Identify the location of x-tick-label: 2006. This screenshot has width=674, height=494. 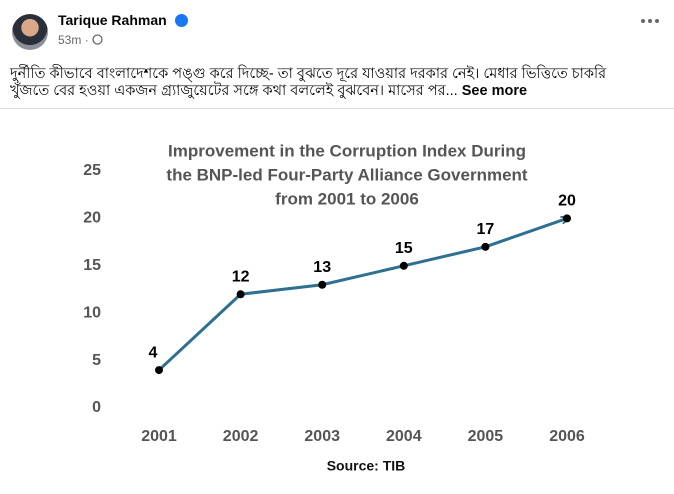
(567, 436).